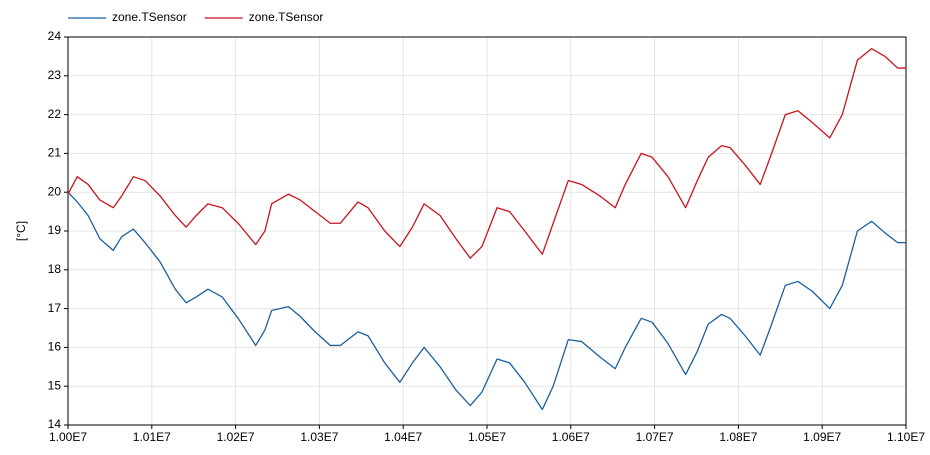 The image size is (930, 455). I want to click on x-tick-label: 1.09E7, so click(822, 437).